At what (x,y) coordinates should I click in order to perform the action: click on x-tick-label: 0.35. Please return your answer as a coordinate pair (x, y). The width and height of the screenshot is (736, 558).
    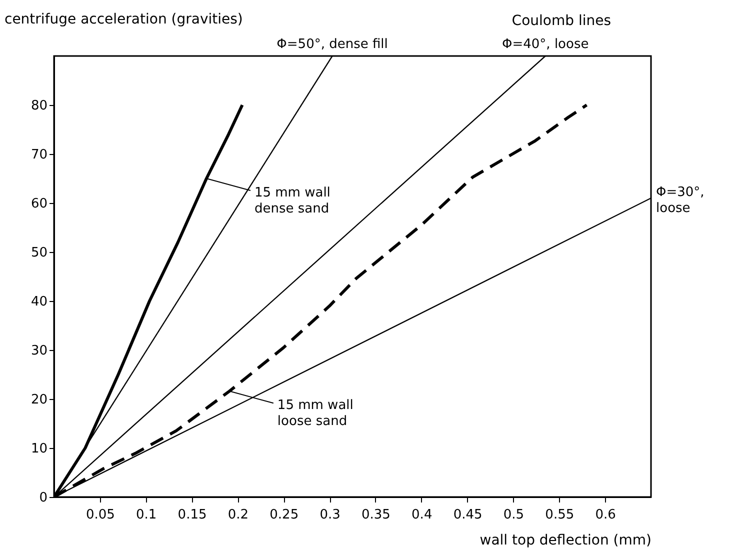
    Looking at the image, I should click on (375, 515).